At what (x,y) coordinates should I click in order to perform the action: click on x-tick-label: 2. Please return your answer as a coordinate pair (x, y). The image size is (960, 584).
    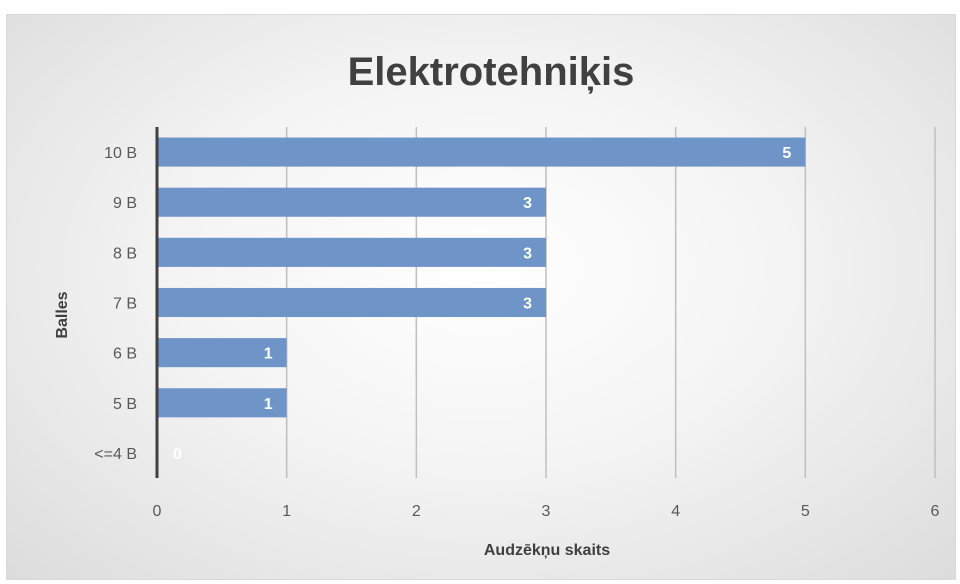
    Looking at the image, I should click on (416, 511).